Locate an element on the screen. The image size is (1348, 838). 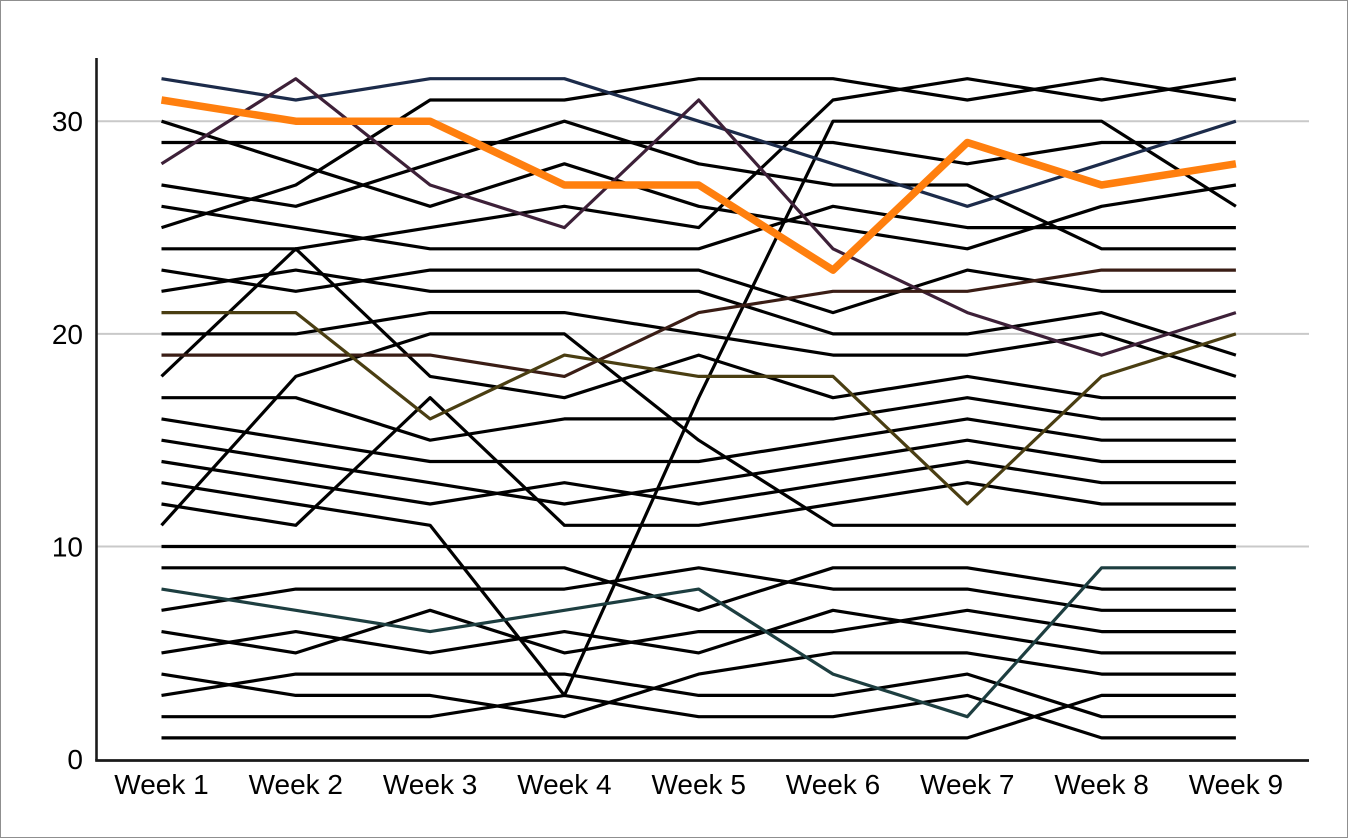
x-tick-label-week-5: Week 5 is located at coordinates (698, 784).